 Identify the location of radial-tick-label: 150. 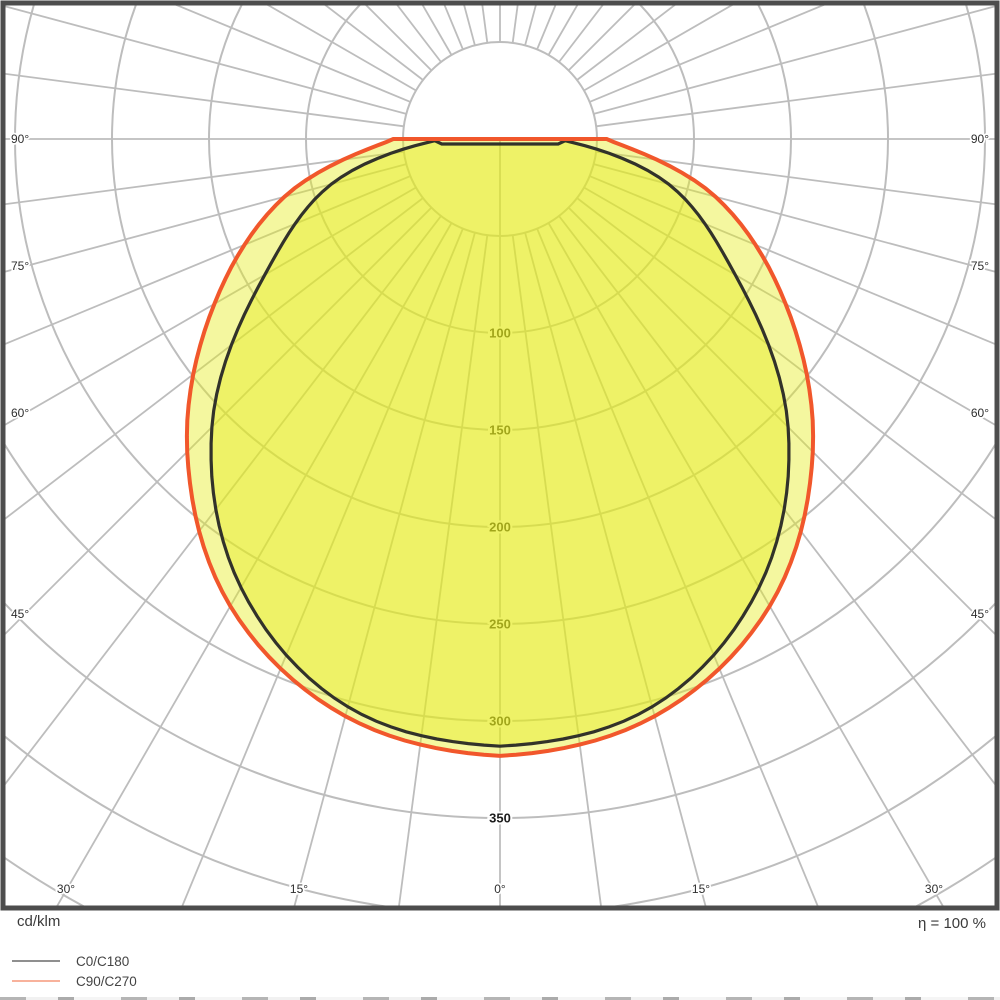
(500, 430).